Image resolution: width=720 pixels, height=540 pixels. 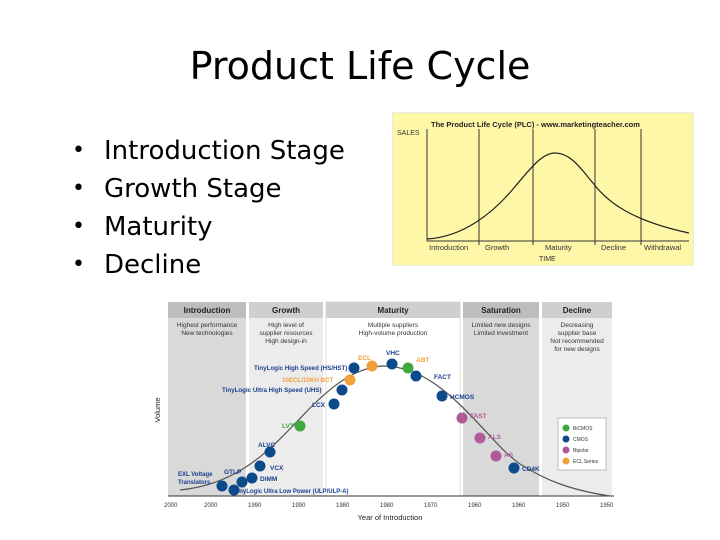 What do you see at coordinates (242, 482) in the screenshot?
I see `marker-gtlp` at bounding box center [242, 482].